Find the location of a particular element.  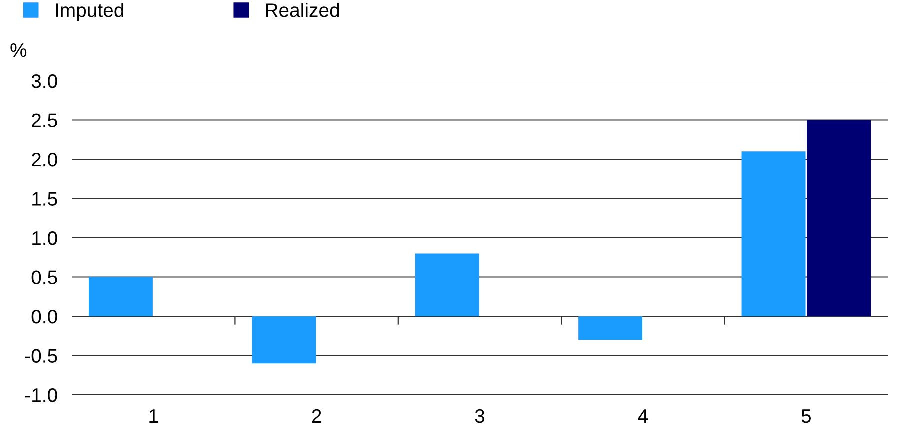

y-tick-label: 1.0 is located at coordinates (45, 238).